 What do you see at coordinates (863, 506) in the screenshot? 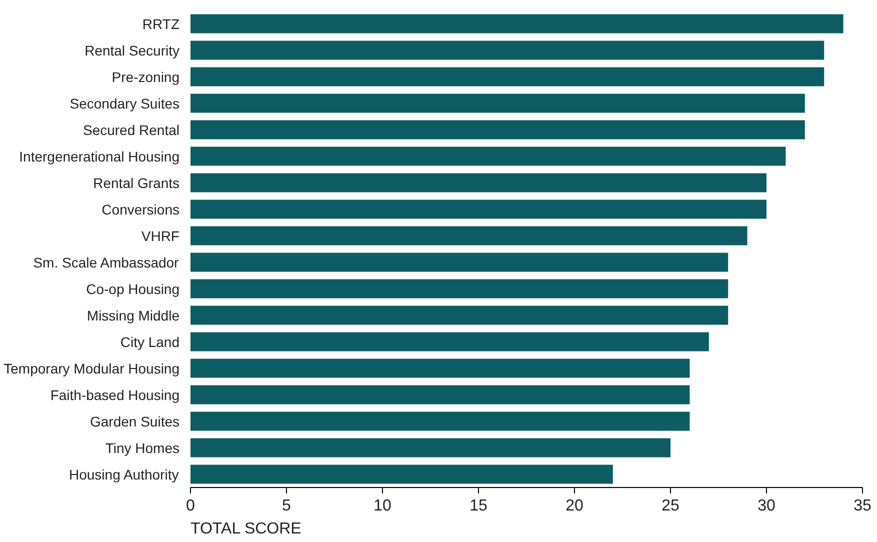
I see `x-tick-label: 35` at bounding box center [863, 506].